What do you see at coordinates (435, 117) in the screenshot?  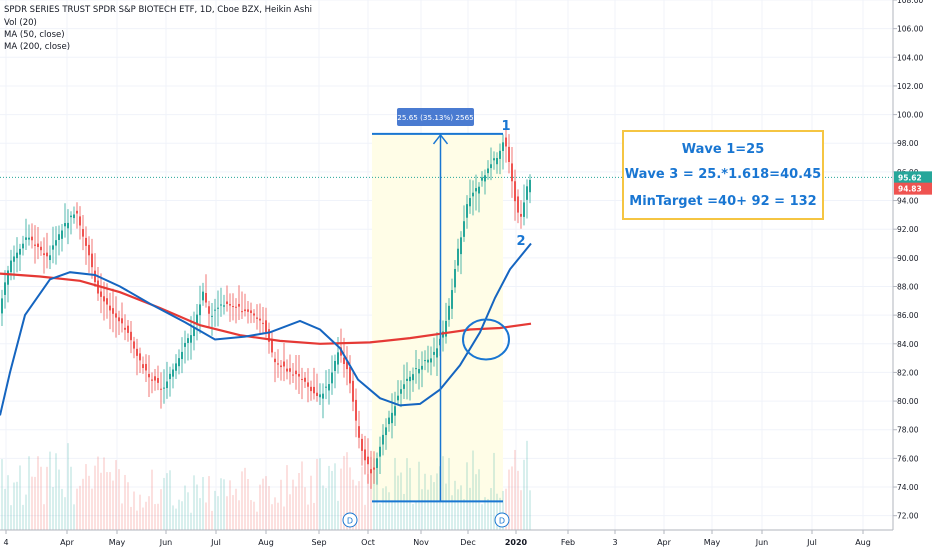 I see `measure-label: 25.65 (35.13%) 2565` at bounding box center [435, 117].